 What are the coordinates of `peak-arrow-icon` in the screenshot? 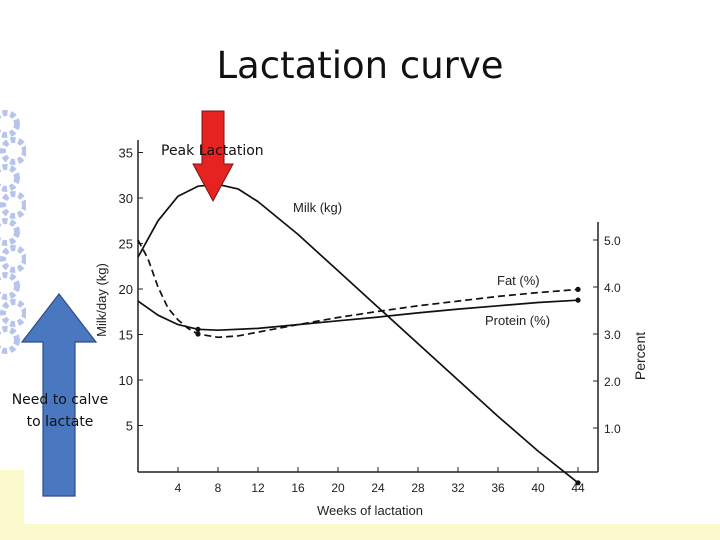 It's located at (213, 156).